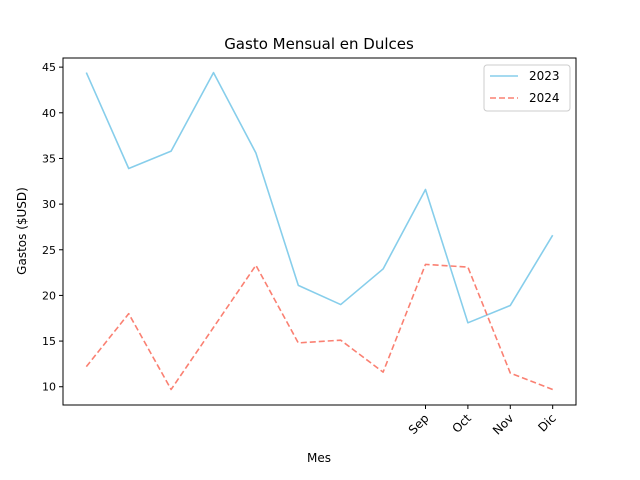 The width and height of the screenshot is (640, 480). What do you see at coordinates (544, 98) in the screenshot?
I see `legend-label: 2024` at bounding box center [544, 98].